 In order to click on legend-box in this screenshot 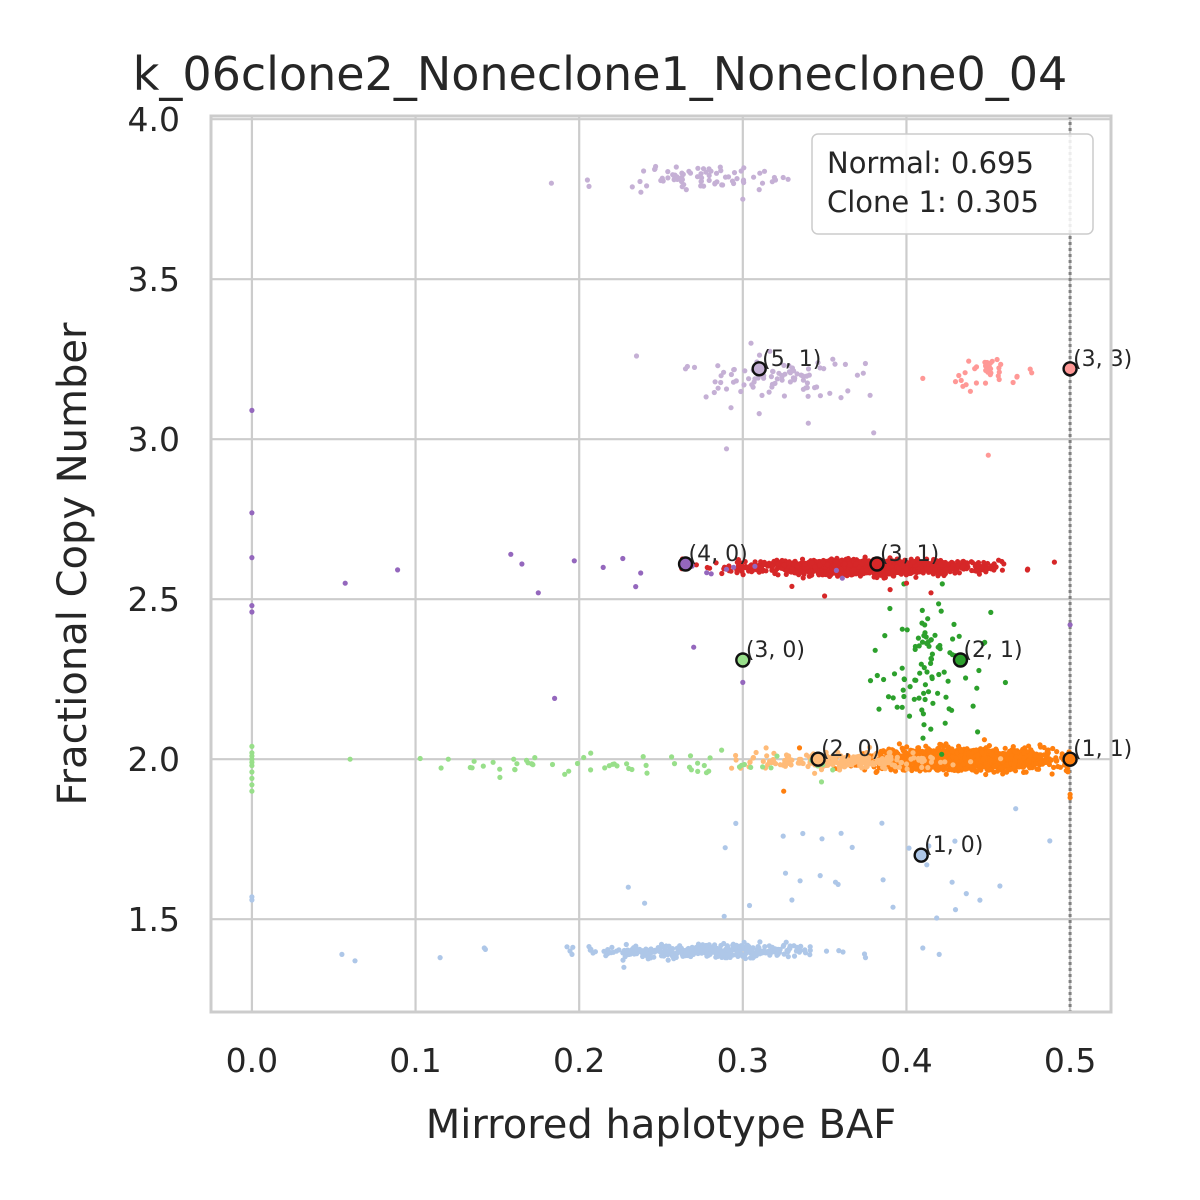, I will do `click(952, 184)`.